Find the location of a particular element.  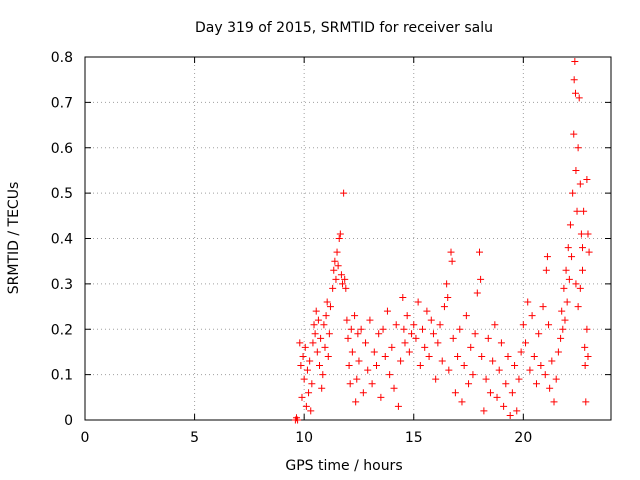

x-tick-label: 5 is located at coordinates (194, 438).